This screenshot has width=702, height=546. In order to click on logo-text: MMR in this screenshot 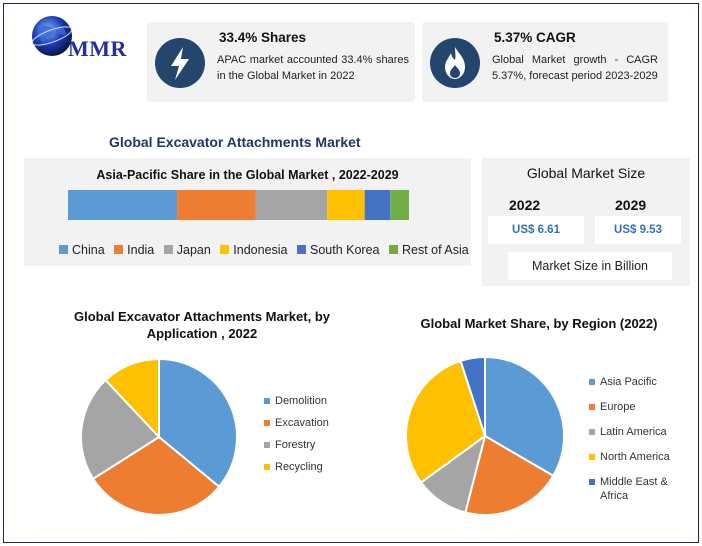, I will do `click(97, 48)`.